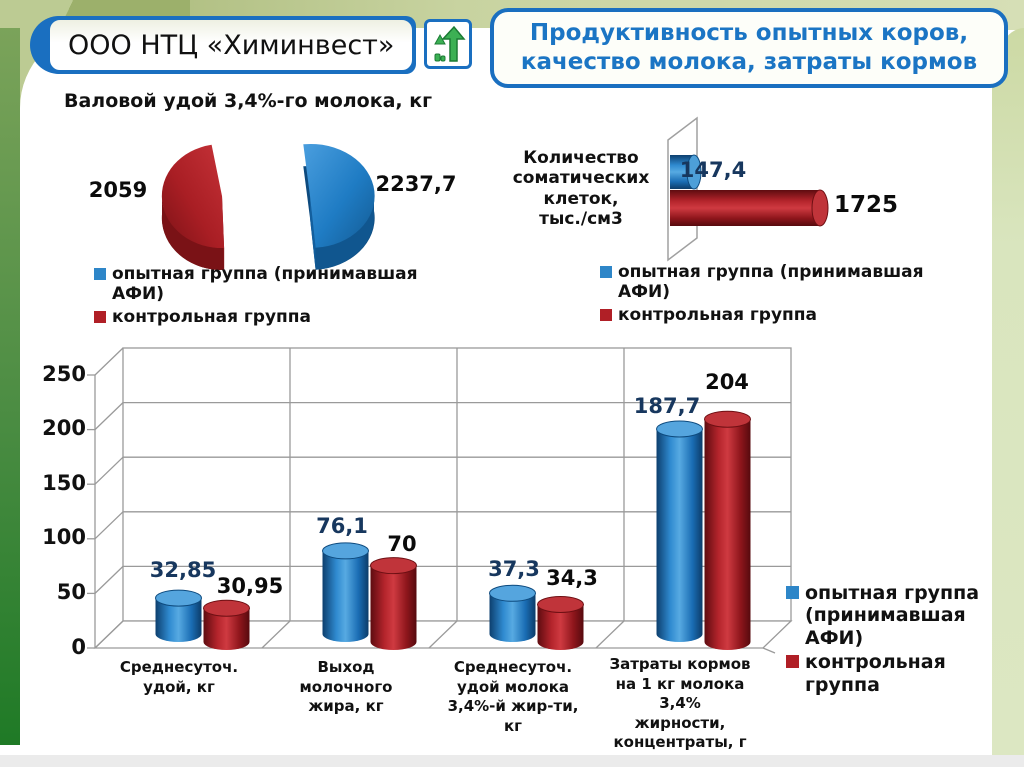  I want to click on bar-value-exp-3: 37,3, so click(514, 569).